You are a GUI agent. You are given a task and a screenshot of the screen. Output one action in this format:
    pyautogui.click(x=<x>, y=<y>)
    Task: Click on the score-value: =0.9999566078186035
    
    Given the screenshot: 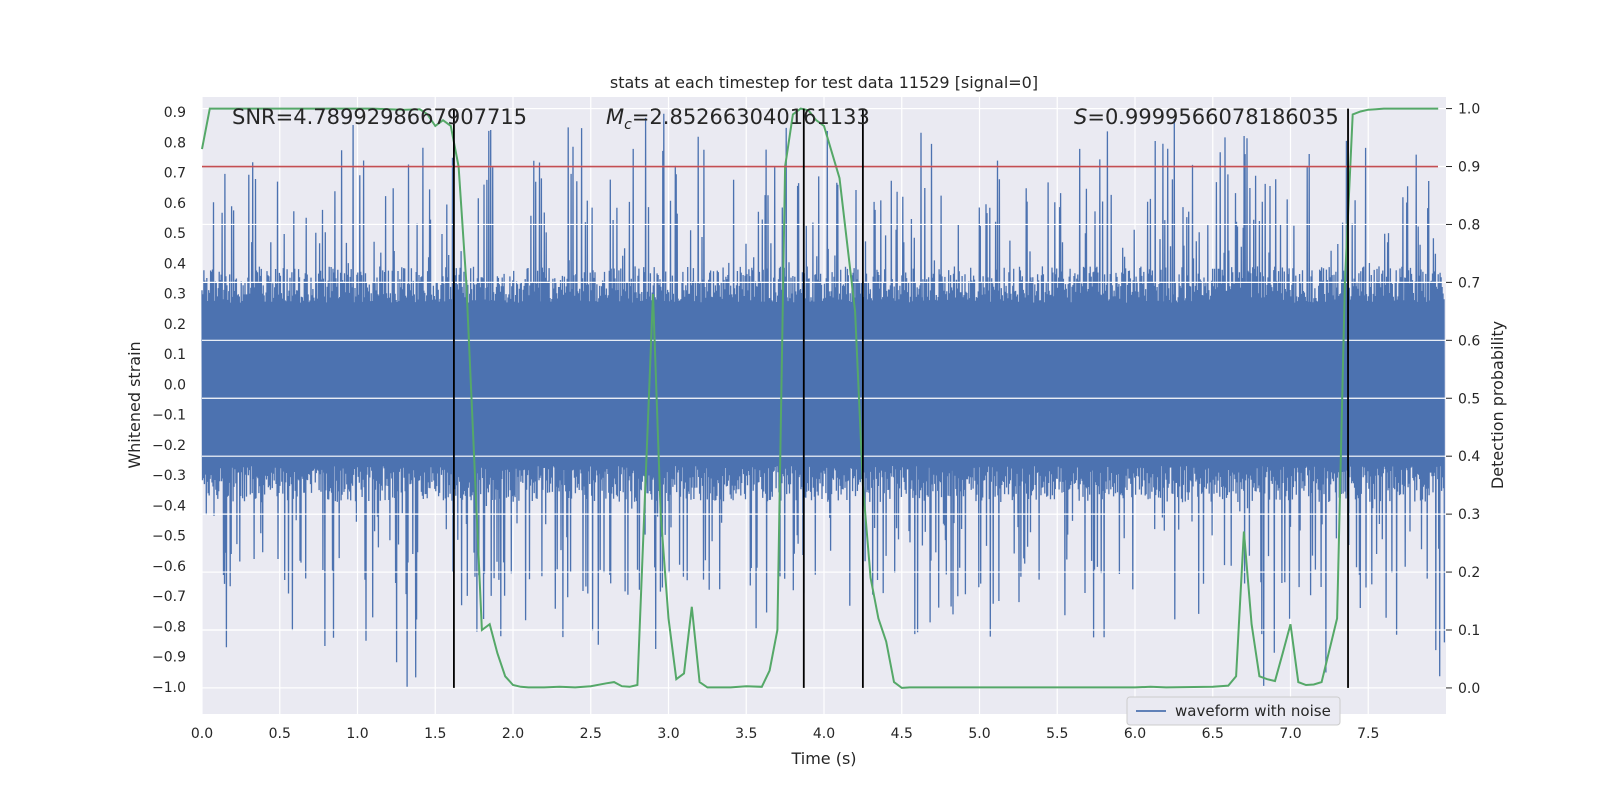 What is the action you would take?
    pyautogui.click(x=1212, y=117)
    